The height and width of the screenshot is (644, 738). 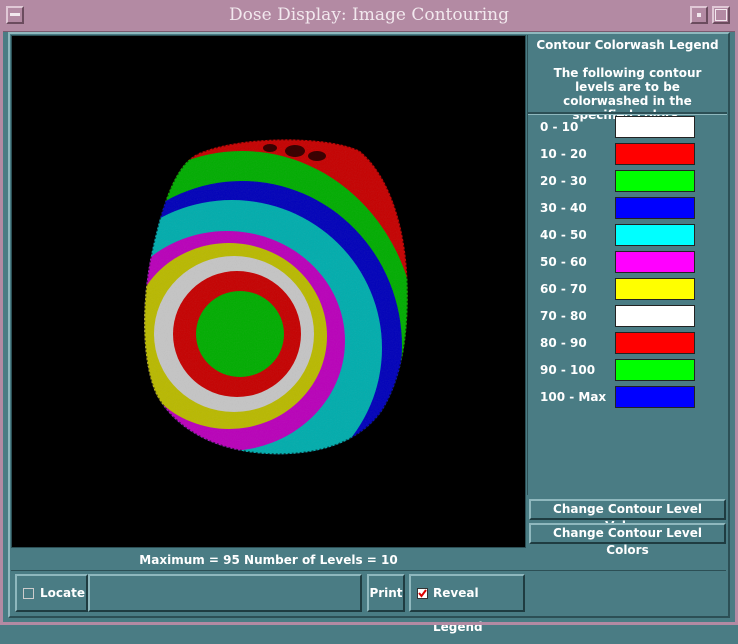 I want to click on title-bar: Dose Display: Image Contouring, so click(x=369, y=16).